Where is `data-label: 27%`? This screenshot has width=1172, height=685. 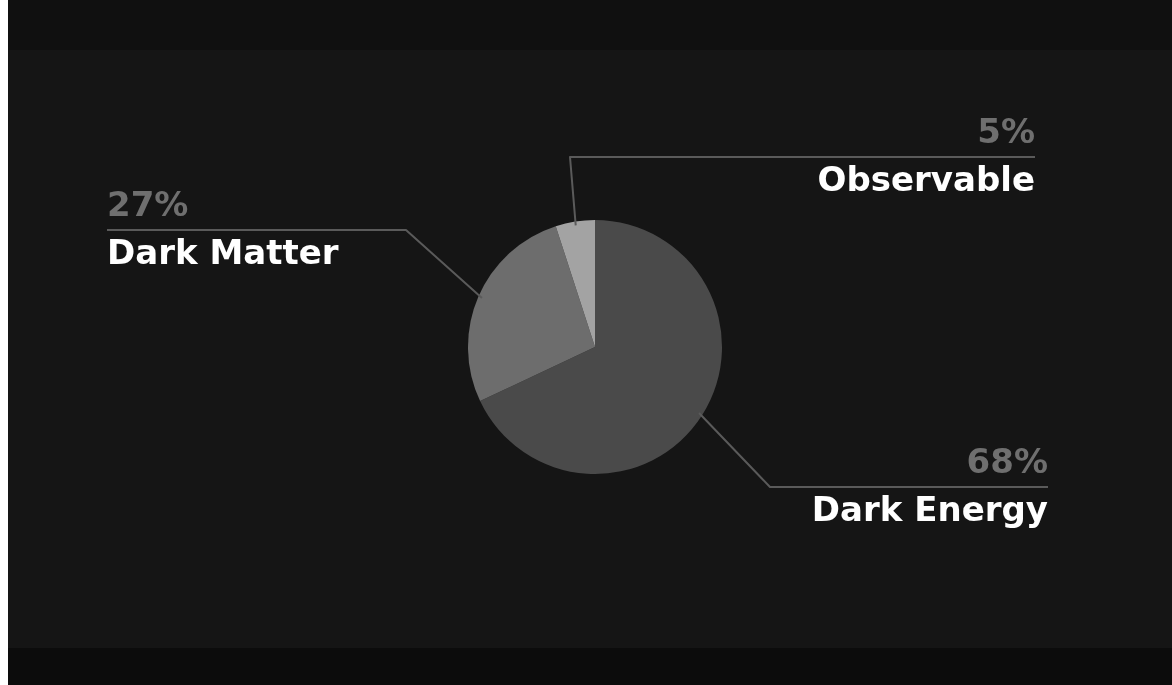
data-label: 27% is located at coordinates (148, 203).